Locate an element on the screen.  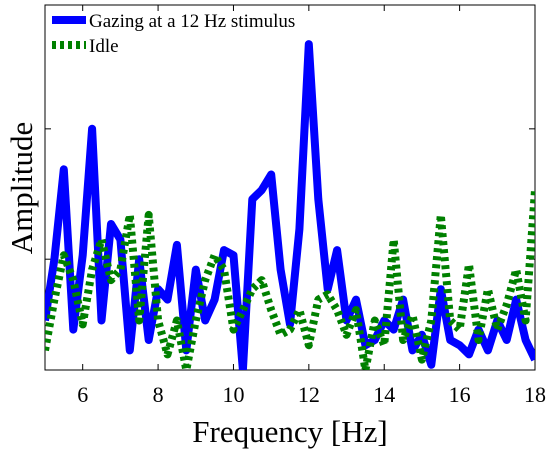
x-tick-label: 14 is located at coordinates (384, 394).